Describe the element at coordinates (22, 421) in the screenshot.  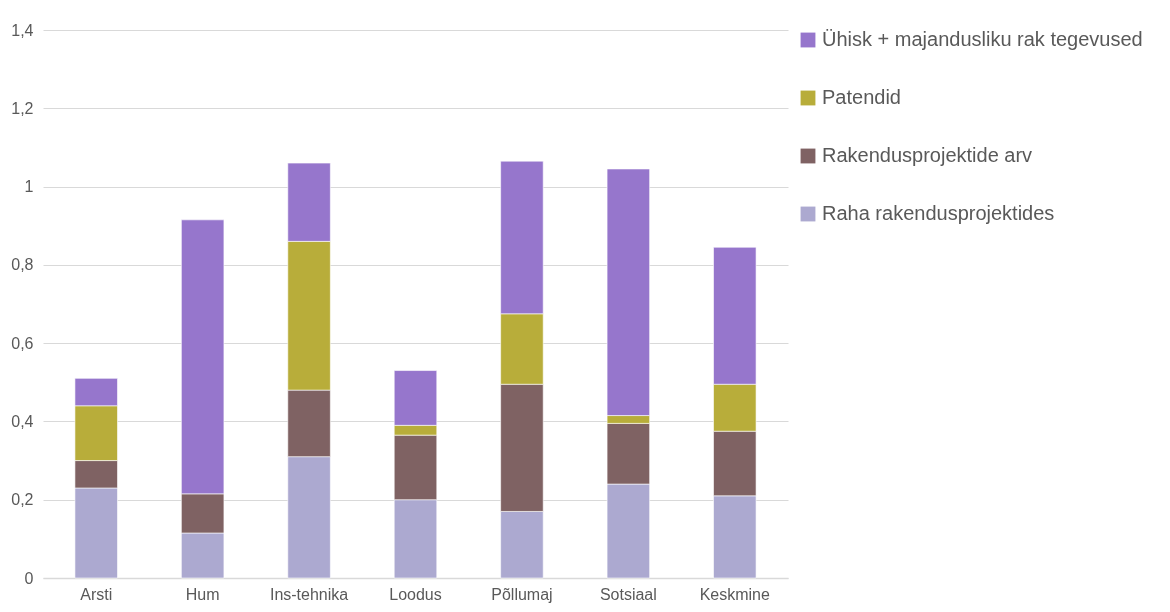
I see `y-tick-label: 0,4` at that location.